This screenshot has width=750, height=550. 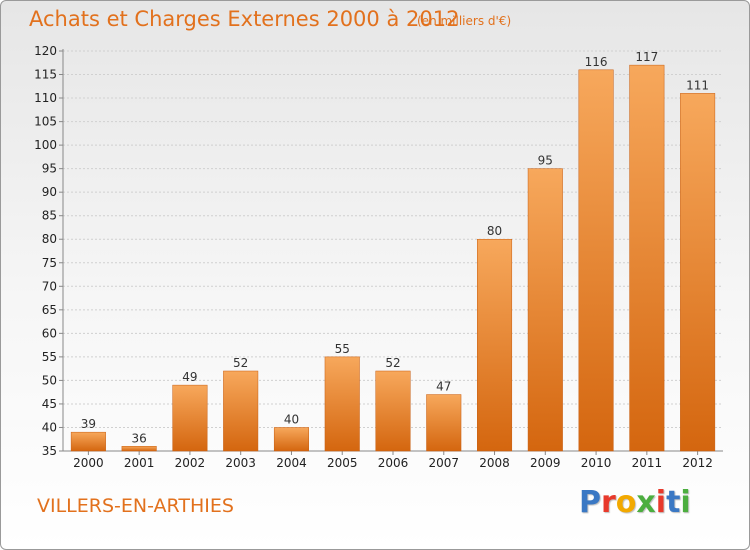 What do you see at coordinates (139, 438) in the screenshot?
I see `data-label-2001: 36` at bounding box center [139, 438].